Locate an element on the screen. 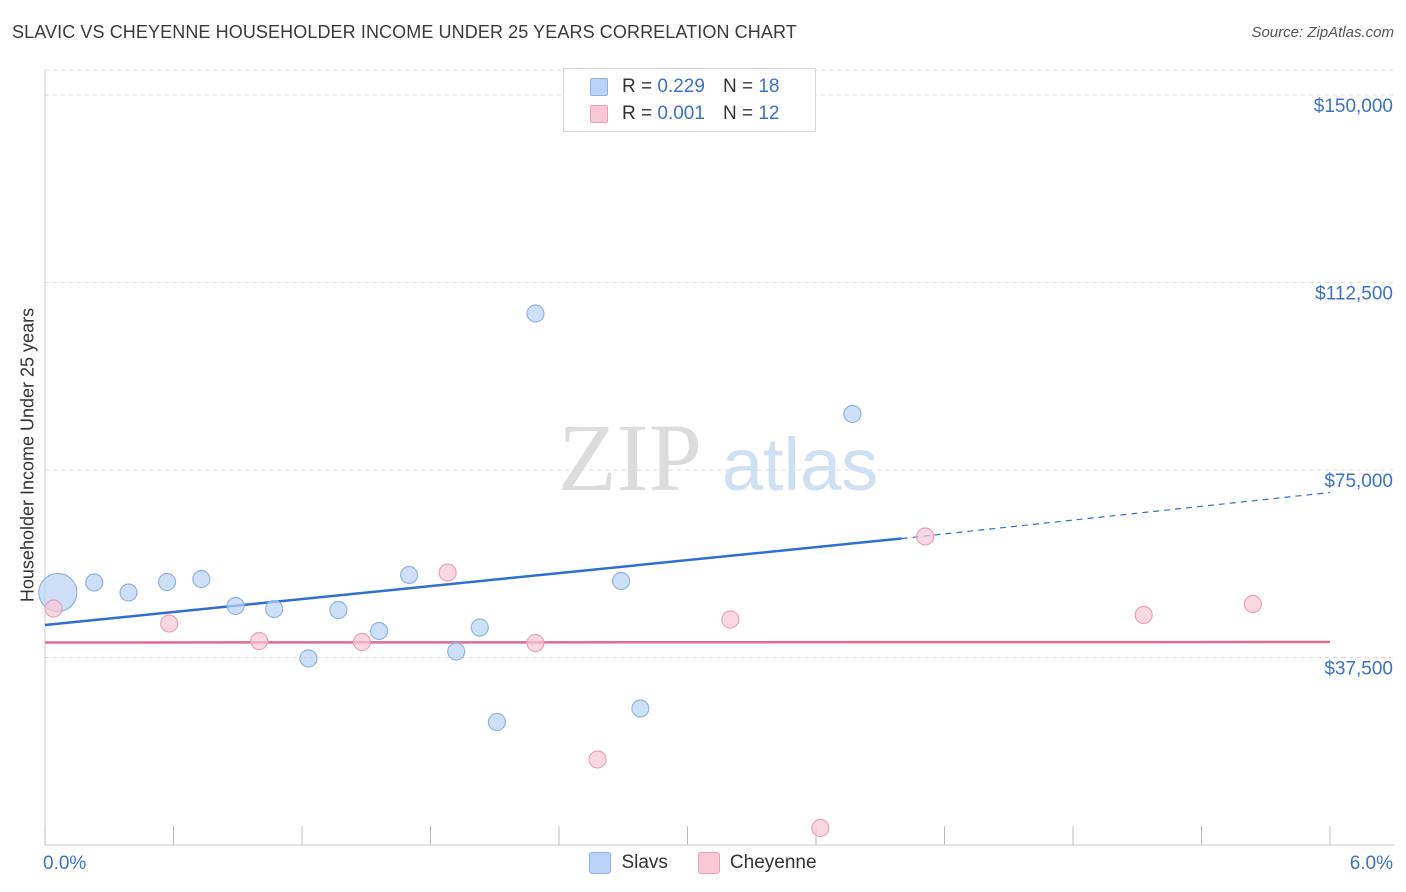 This screenshot has width=1406, height=892. watermark-zip: ZIP is located at coordinates (630, 457).